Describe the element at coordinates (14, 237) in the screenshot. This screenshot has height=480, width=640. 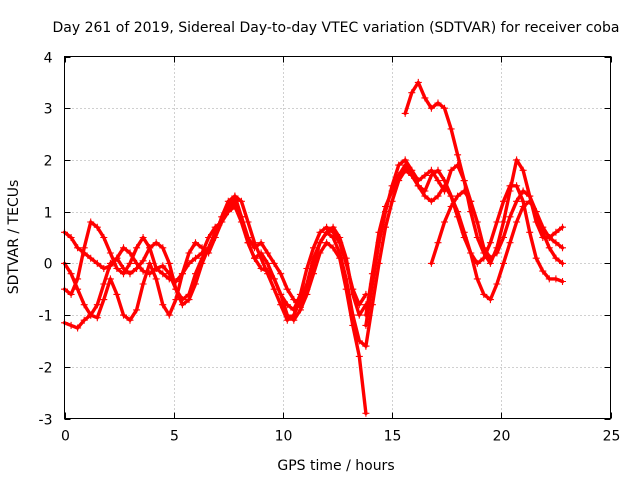
I see `y-axis-label: SDTVAR / TECUs` at that location.